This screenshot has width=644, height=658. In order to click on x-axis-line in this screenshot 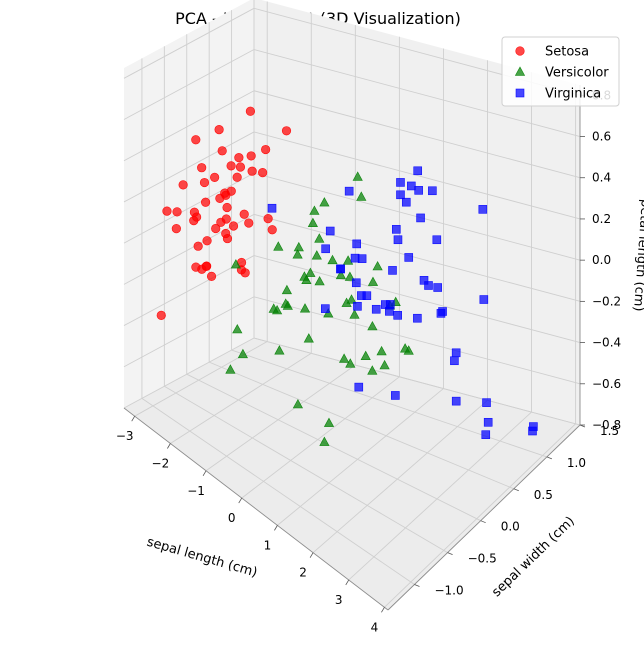, I will do `click(256, 509)`.